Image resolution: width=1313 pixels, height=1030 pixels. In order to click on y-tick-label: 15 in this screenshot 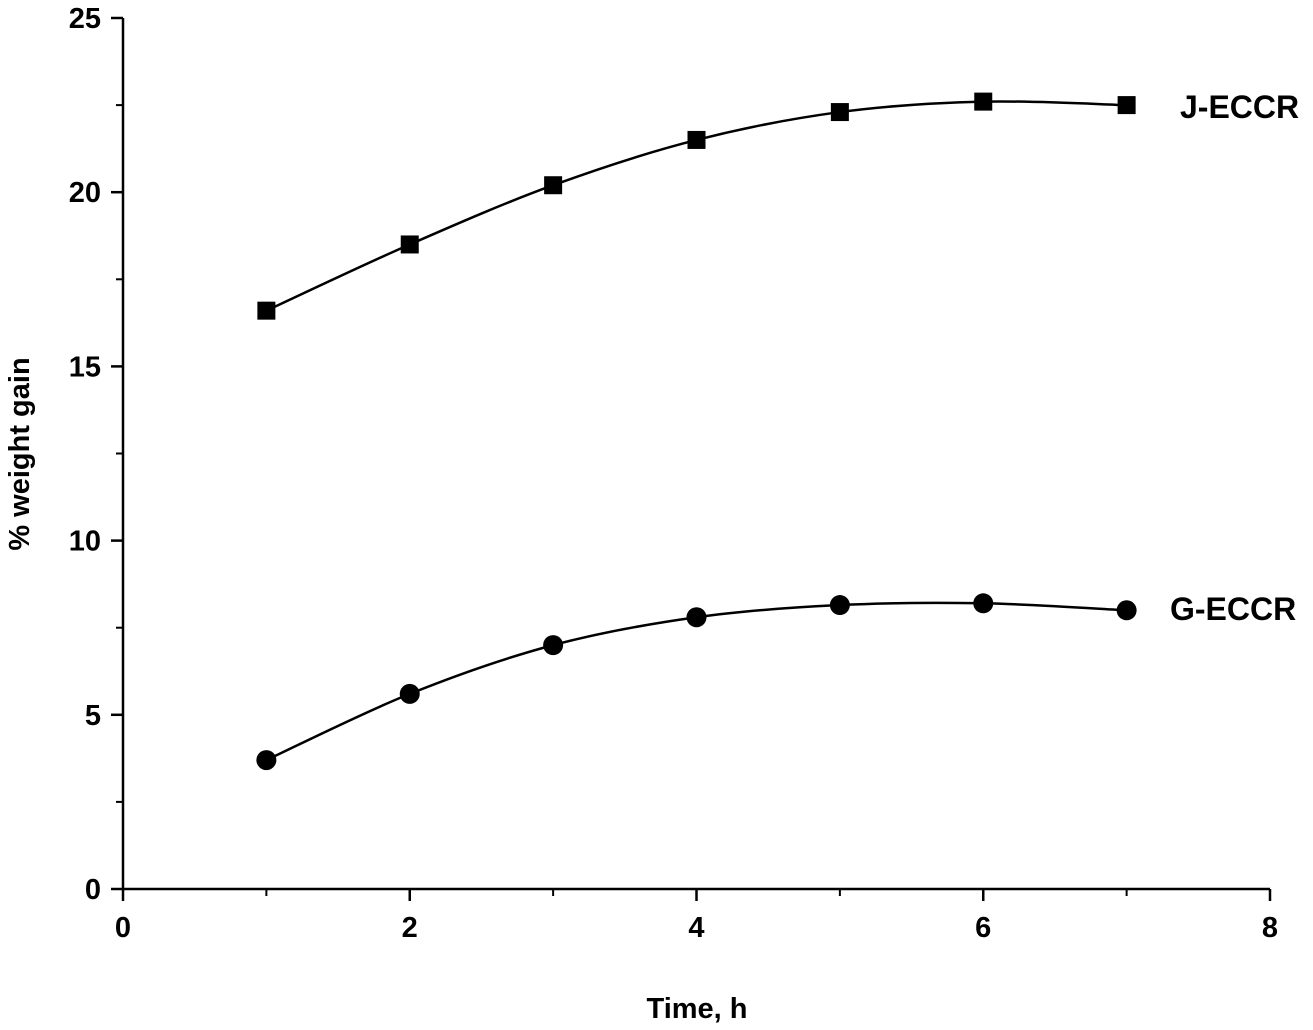, I will do `click(85, 367)`.